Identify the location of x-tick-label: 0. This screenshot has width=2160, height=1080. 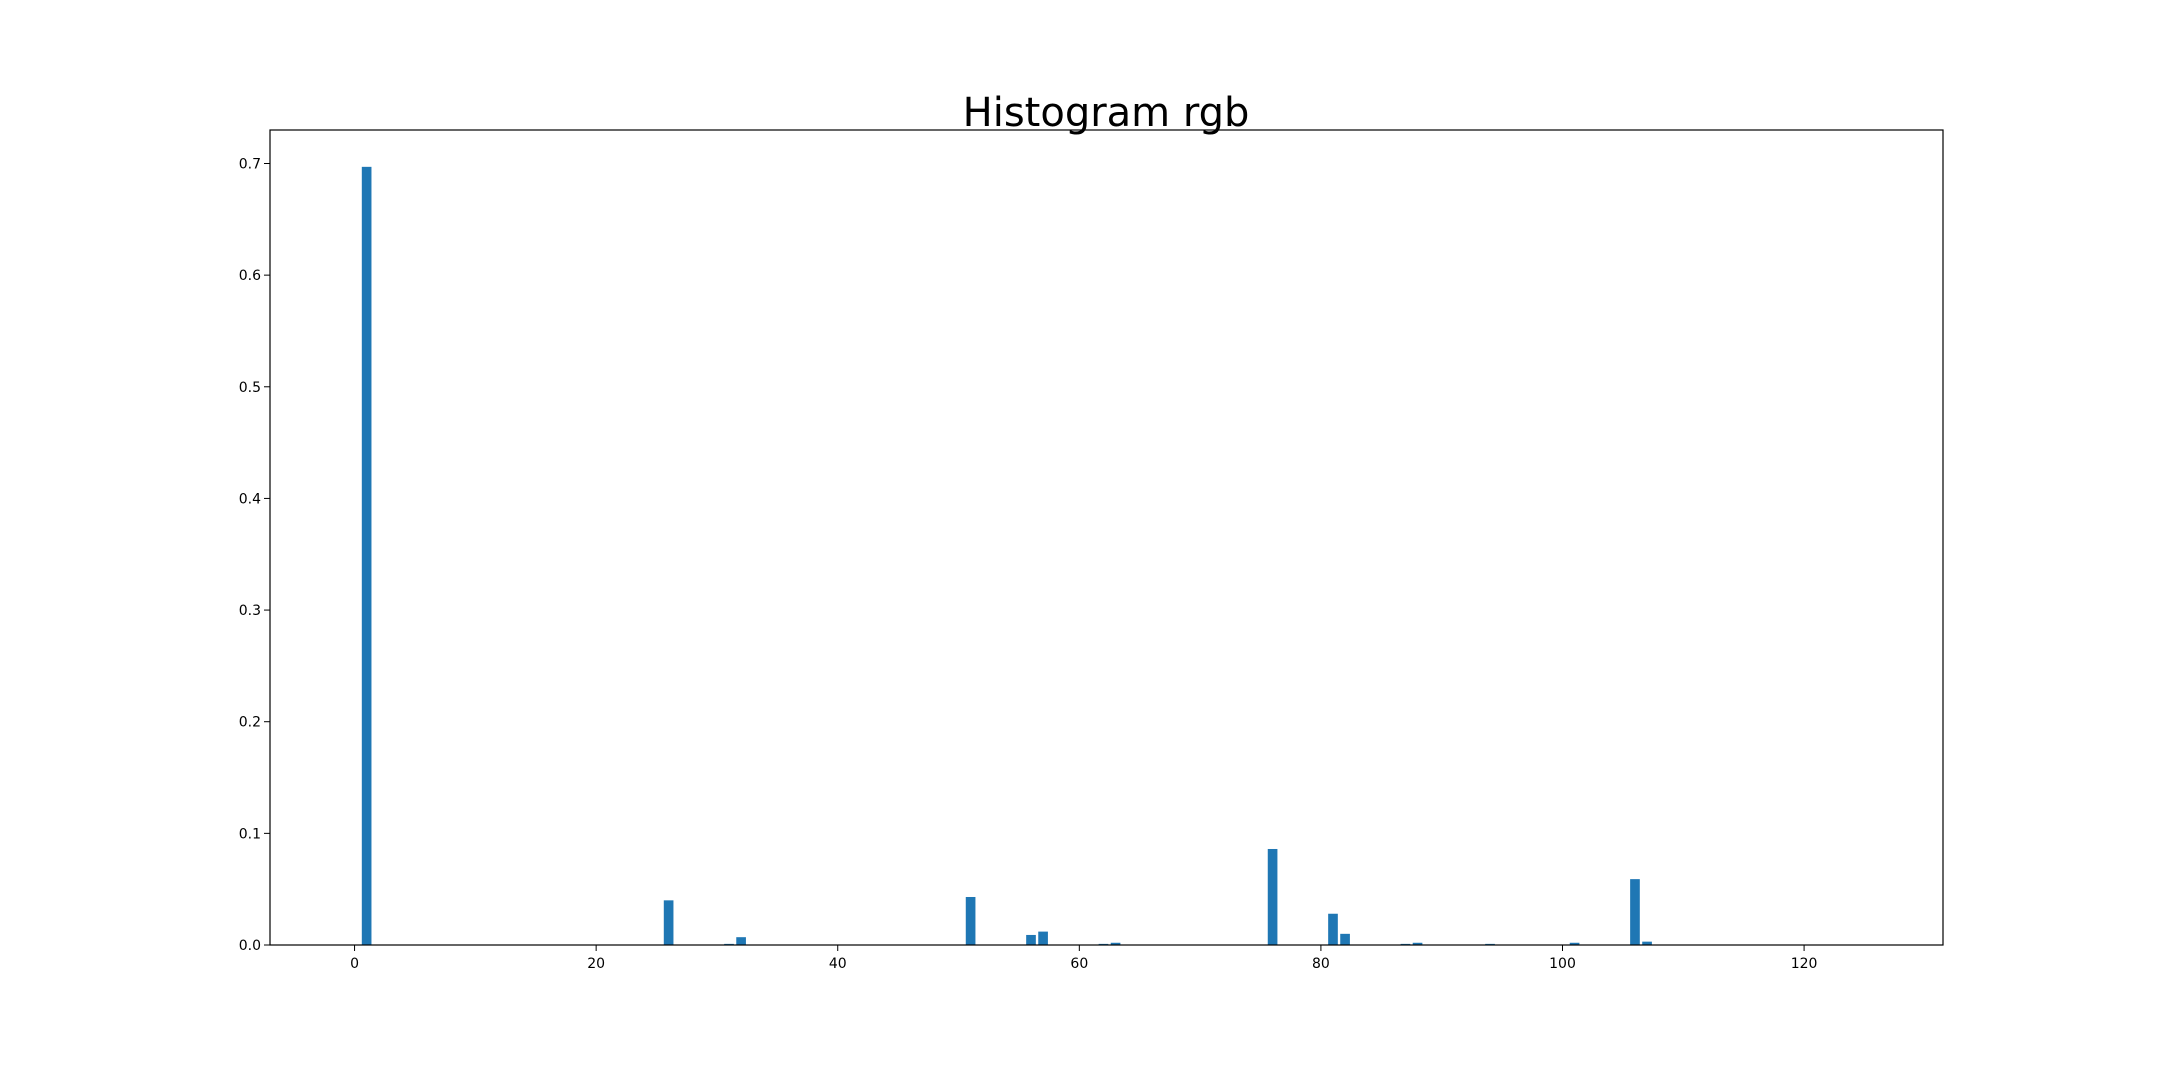
(354, 964).